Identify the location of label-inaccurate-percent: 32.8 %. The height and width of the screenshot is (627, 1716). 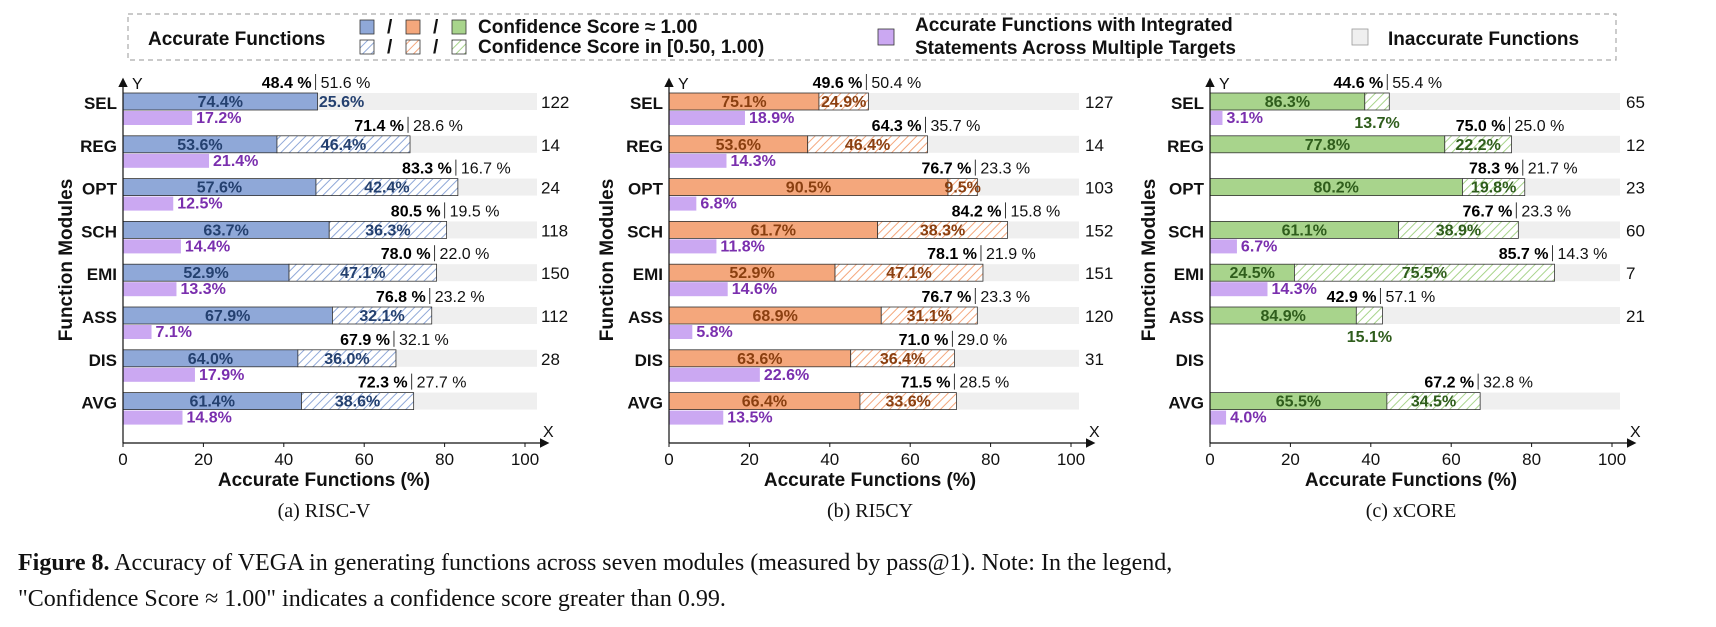
(1508, 383).